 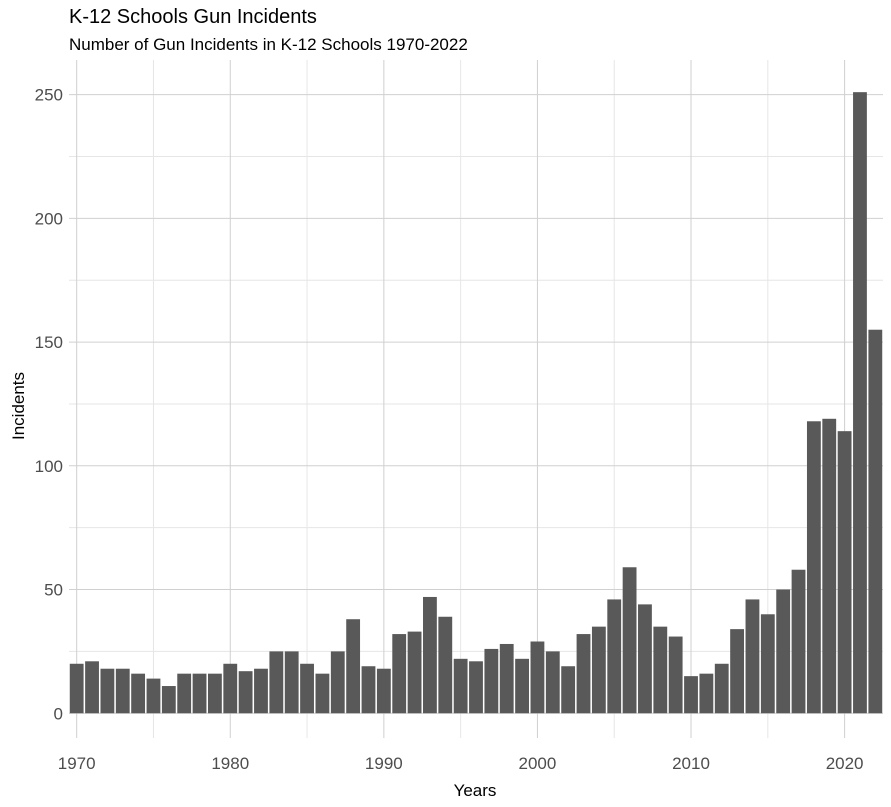 What do you see at coordinates (49, 342) in the screenshot?
I see `y-tick-label: 150` at bounding box center [49, 342].